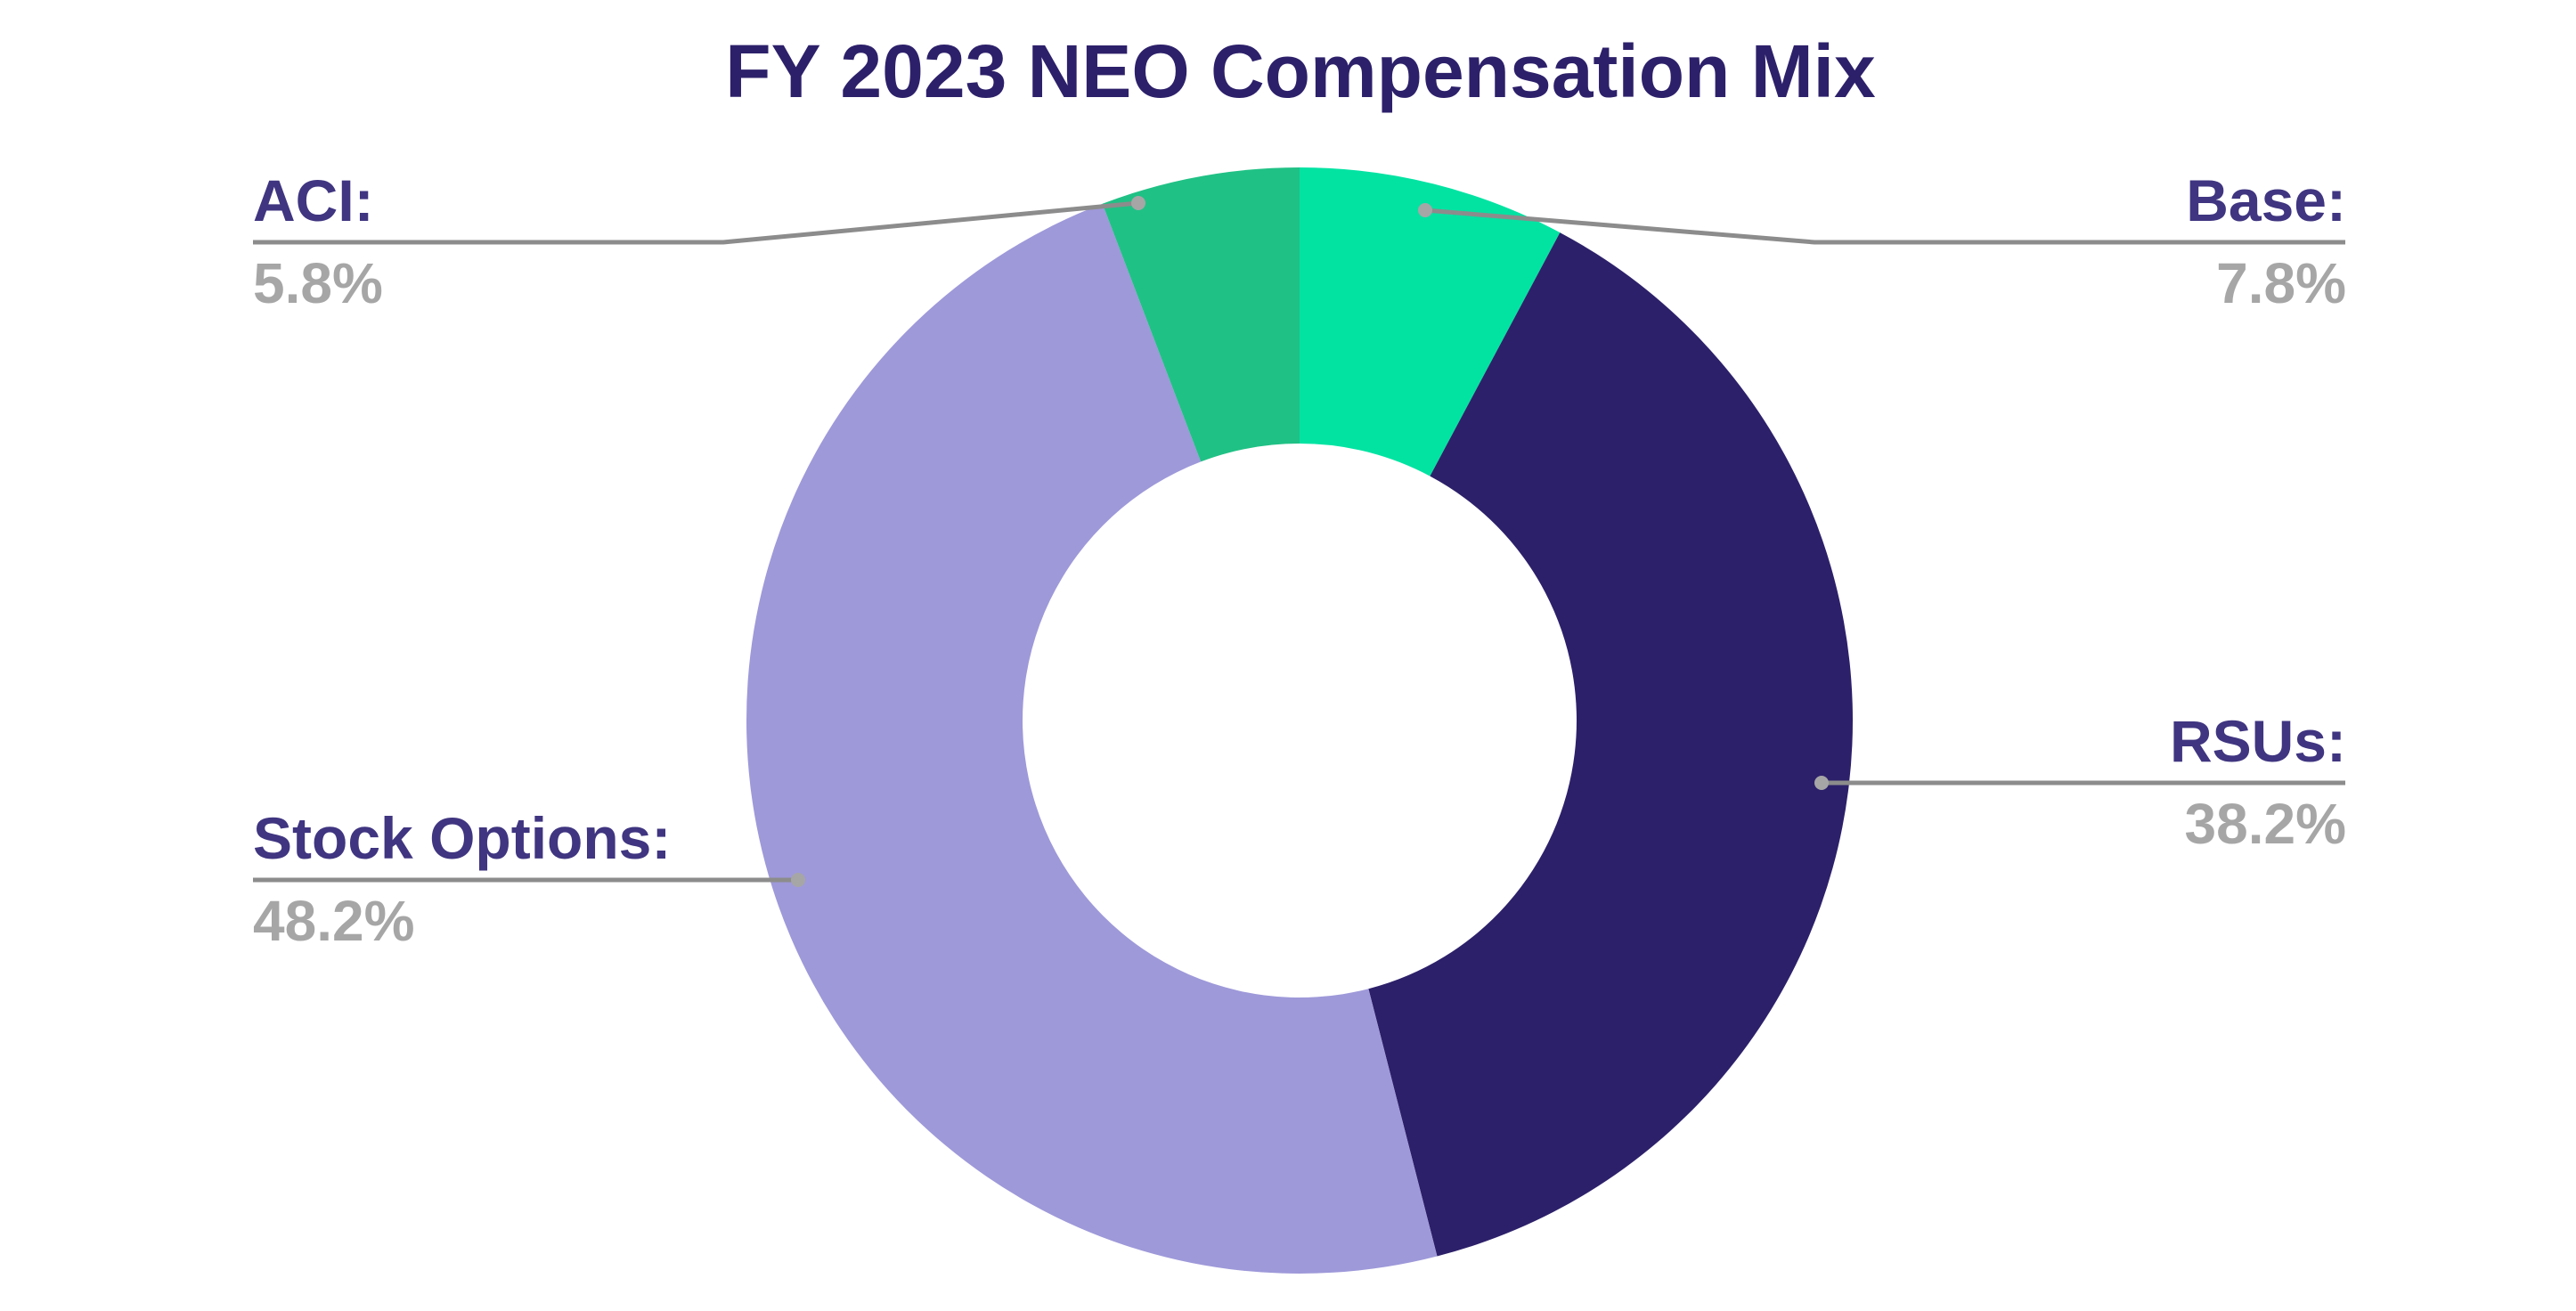 Image resolution: width=2576 pixels, height=1311 pixels. I want to click on label-stock-options: Stock Options:, so click(463, 838).